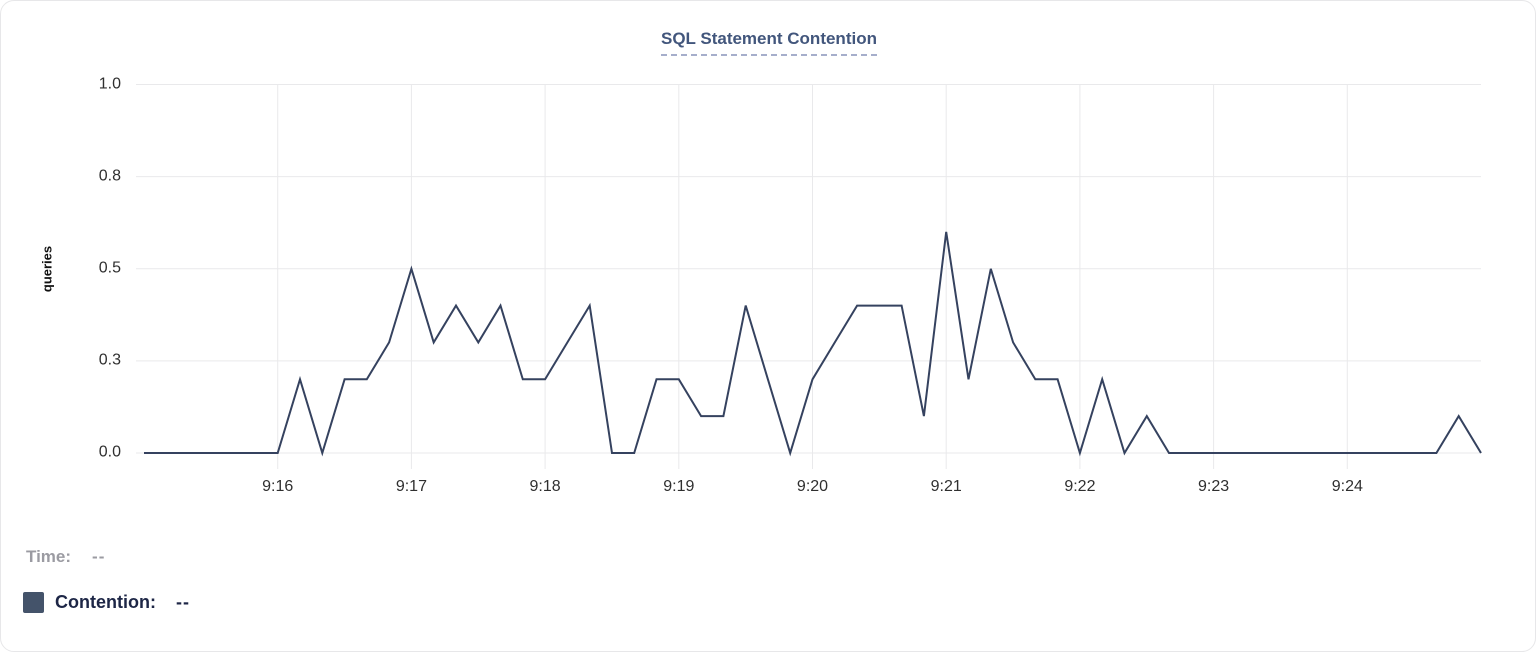  Describe the element at coordinates (812, 486) in the screenshot. I see `x-tick-label: 9:20` at that location.